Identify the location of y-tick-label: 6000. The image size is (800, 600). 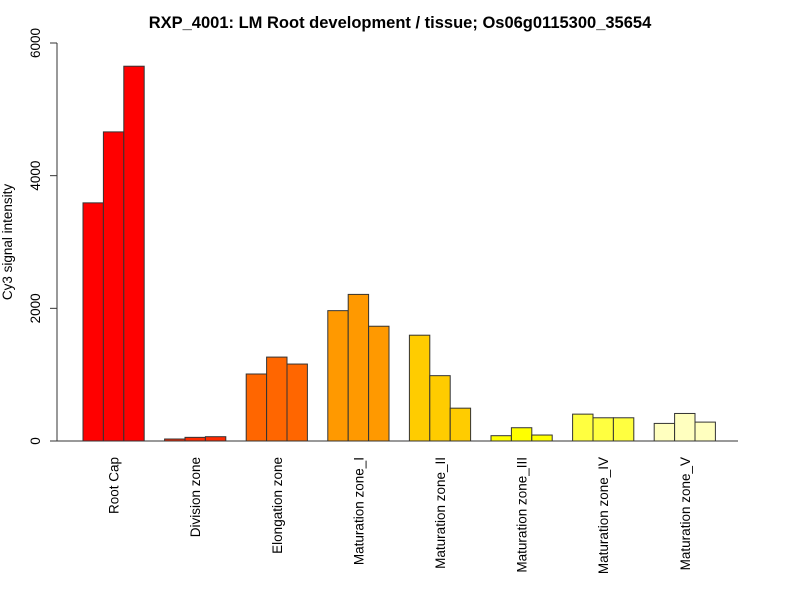
(35, 43).